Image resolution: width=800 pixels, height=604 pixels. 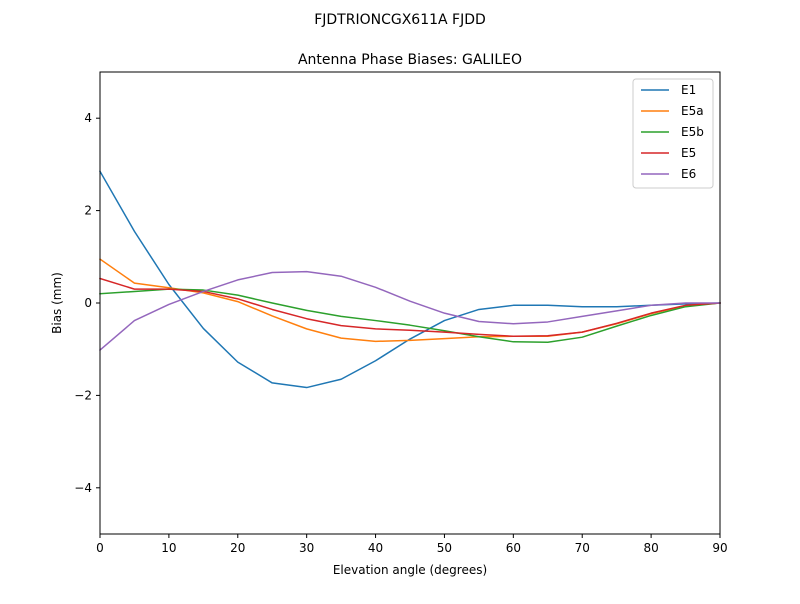 What do you see at coordinates (582, 548) in the screenshot?
I see `x-tick-label: 70` at bounding box center [582, 548].